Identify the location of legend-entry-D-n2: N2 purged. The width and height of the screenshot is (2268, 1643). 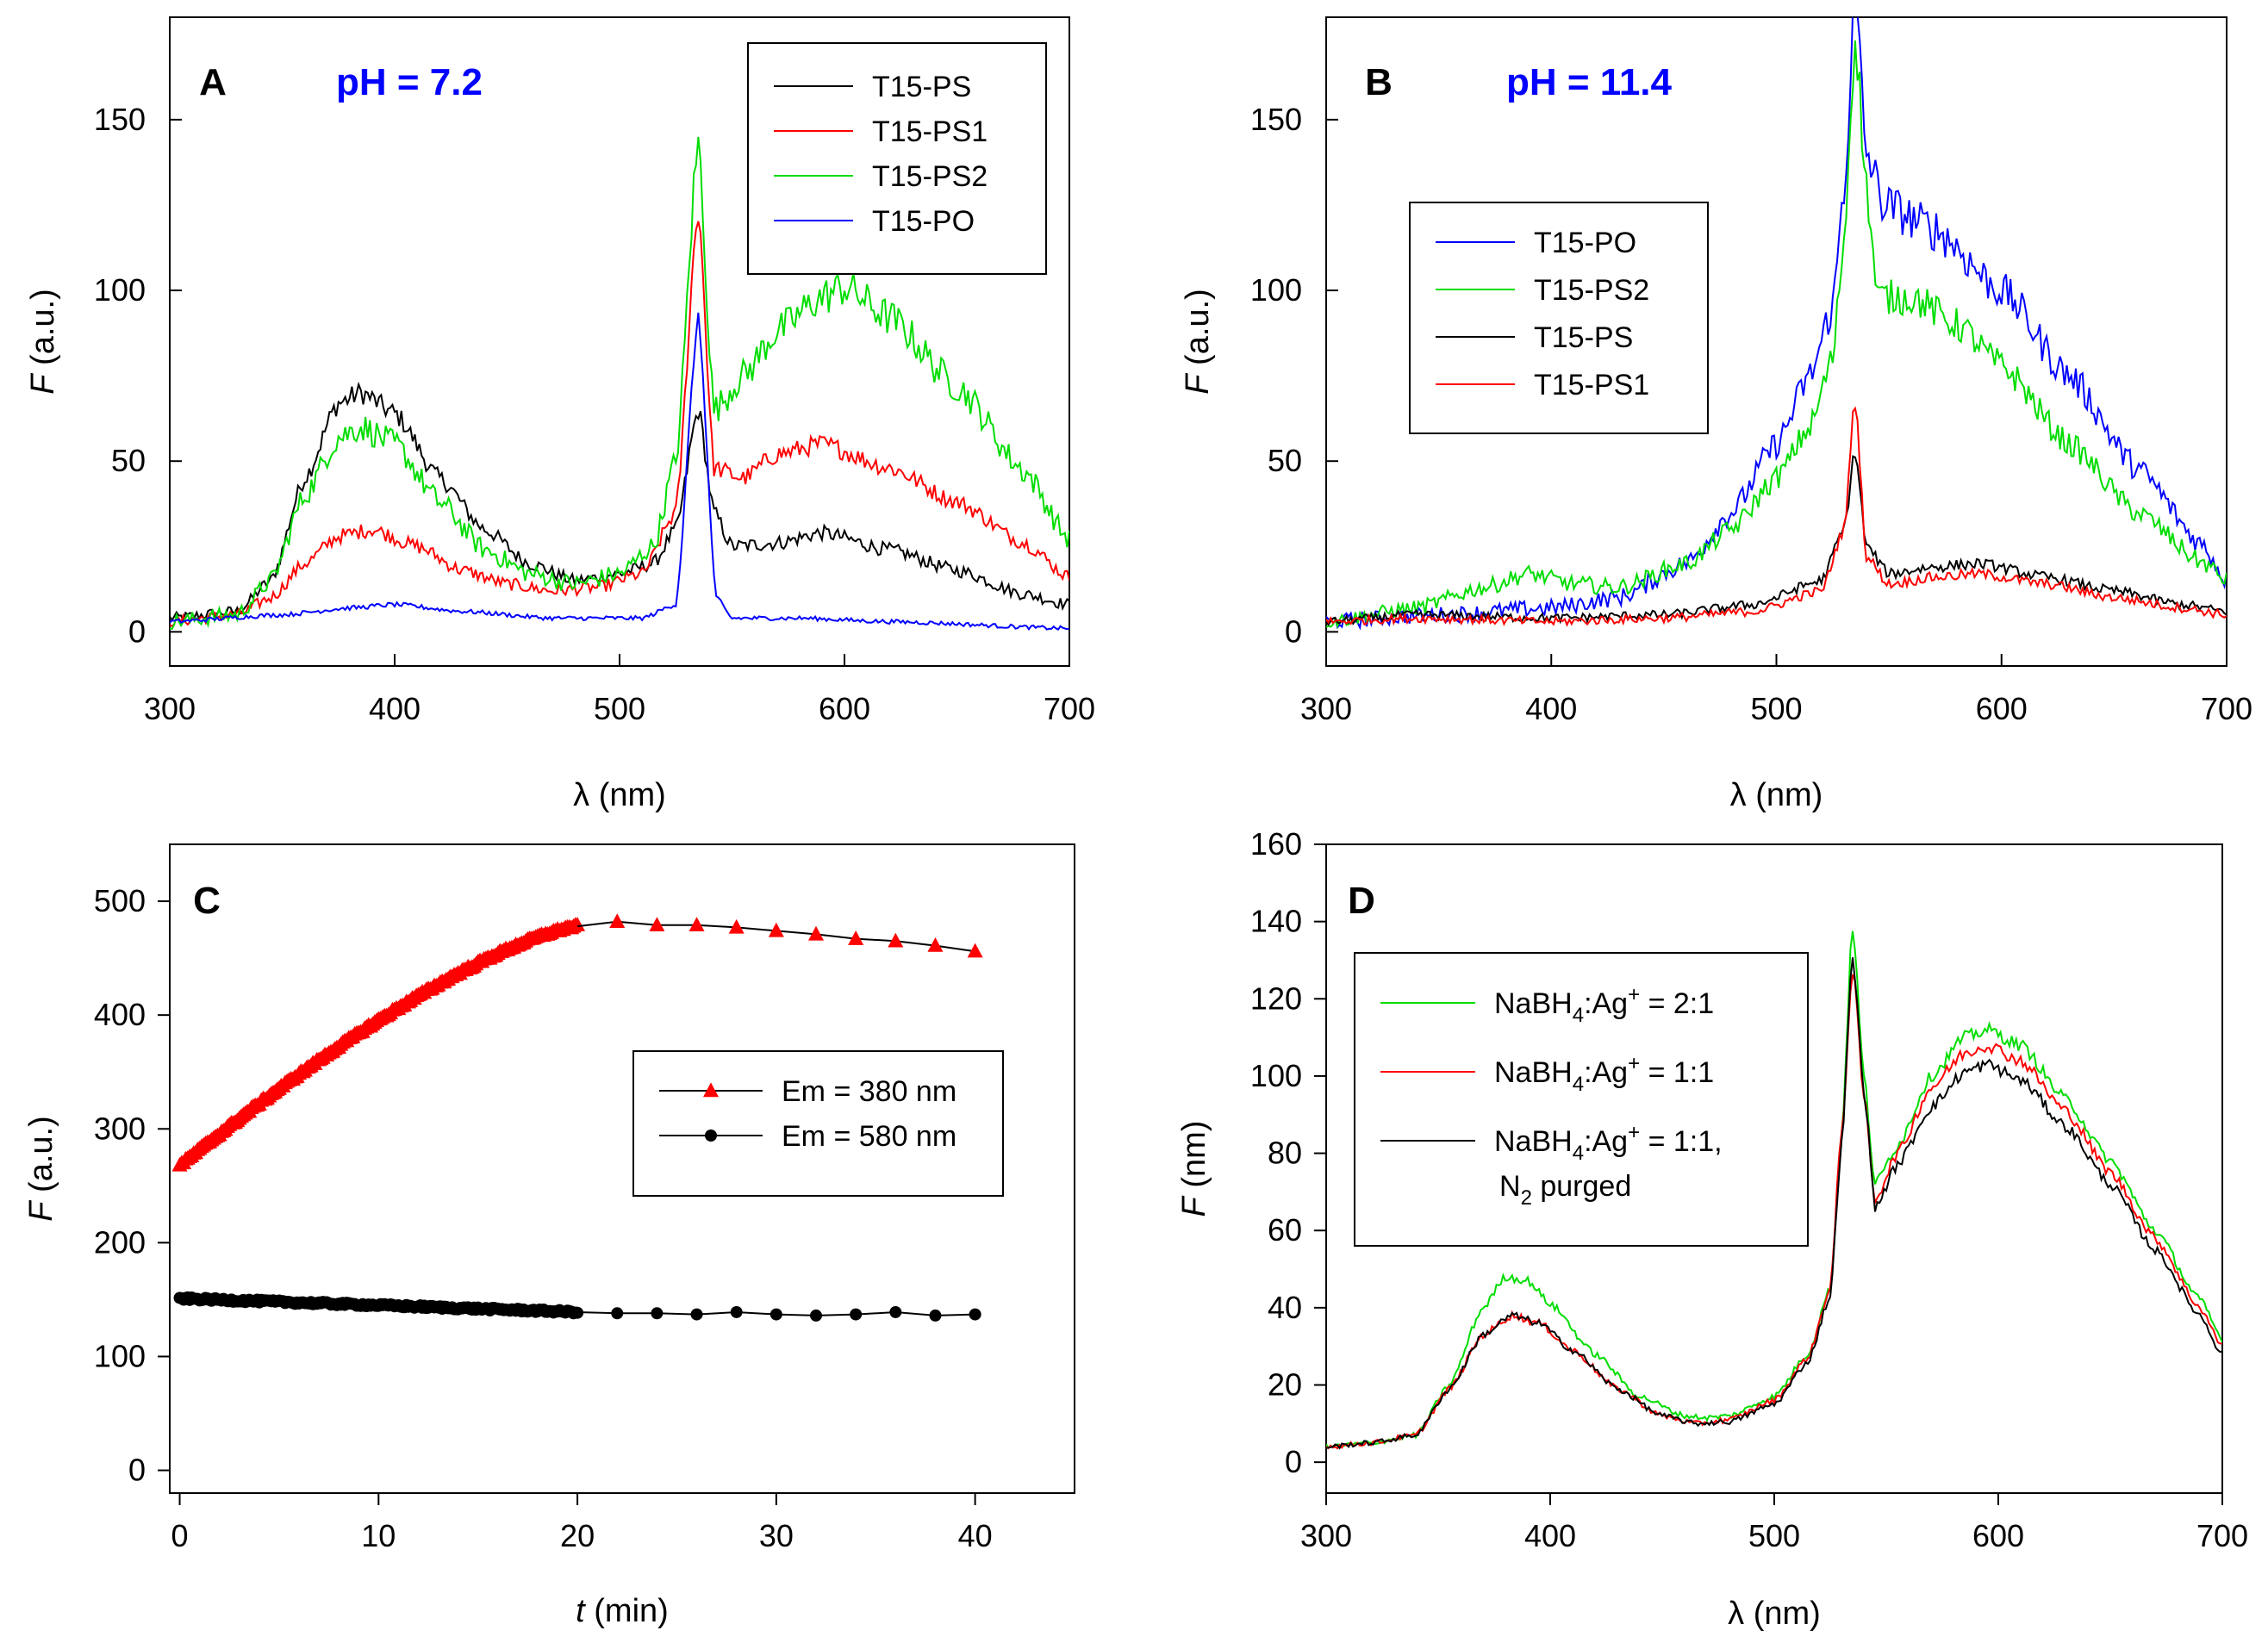
(1565, 1190).